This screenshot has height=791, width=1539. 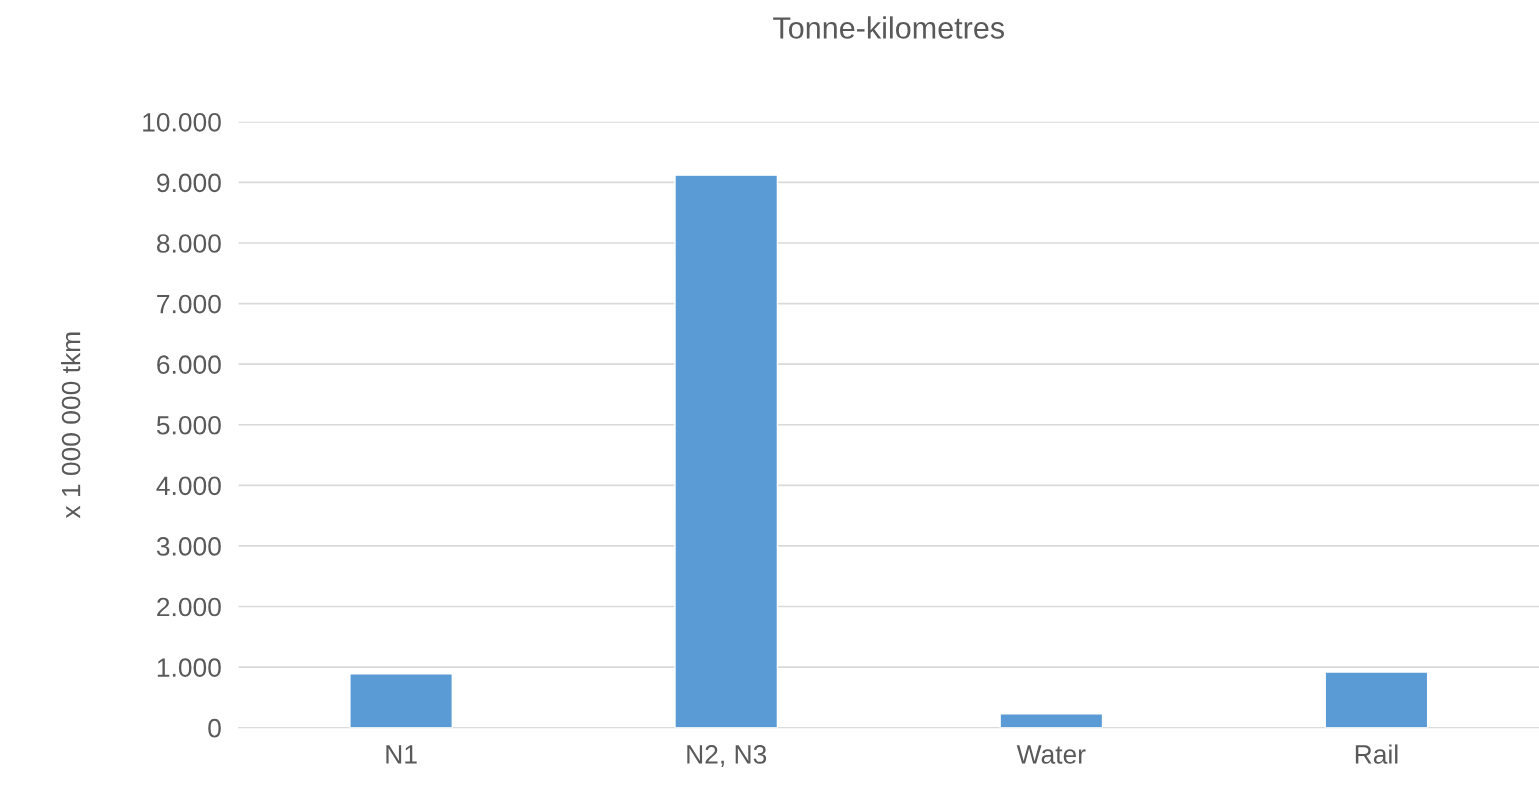 What do you see at coordinates (71, 425) in the screenshot?
I see `y-axis-title: x 1 000 000 tkm` at bounding box center [71, 425].